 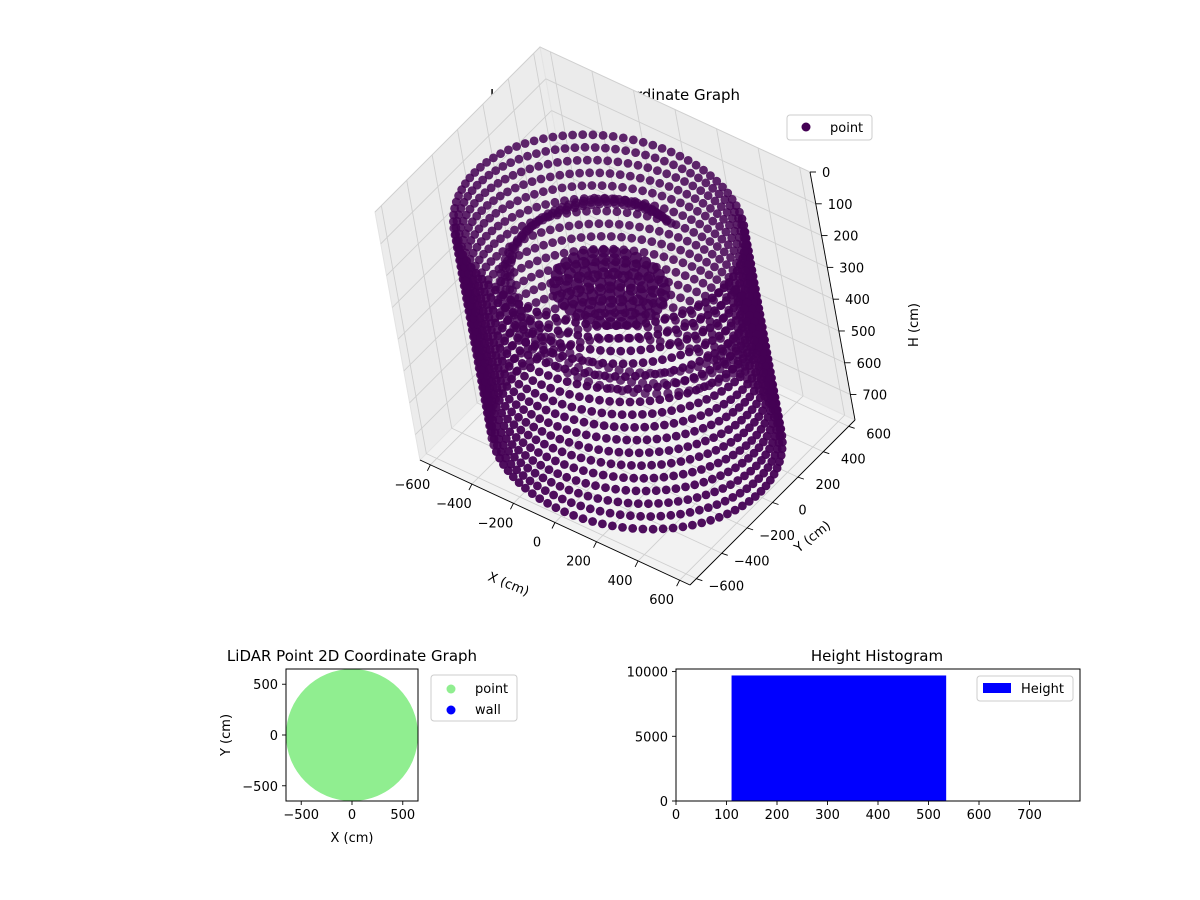 What do you see at coordinates (780, 272) in the screenshot?
I see `grid-back-x` at bounding box center [780, 272].